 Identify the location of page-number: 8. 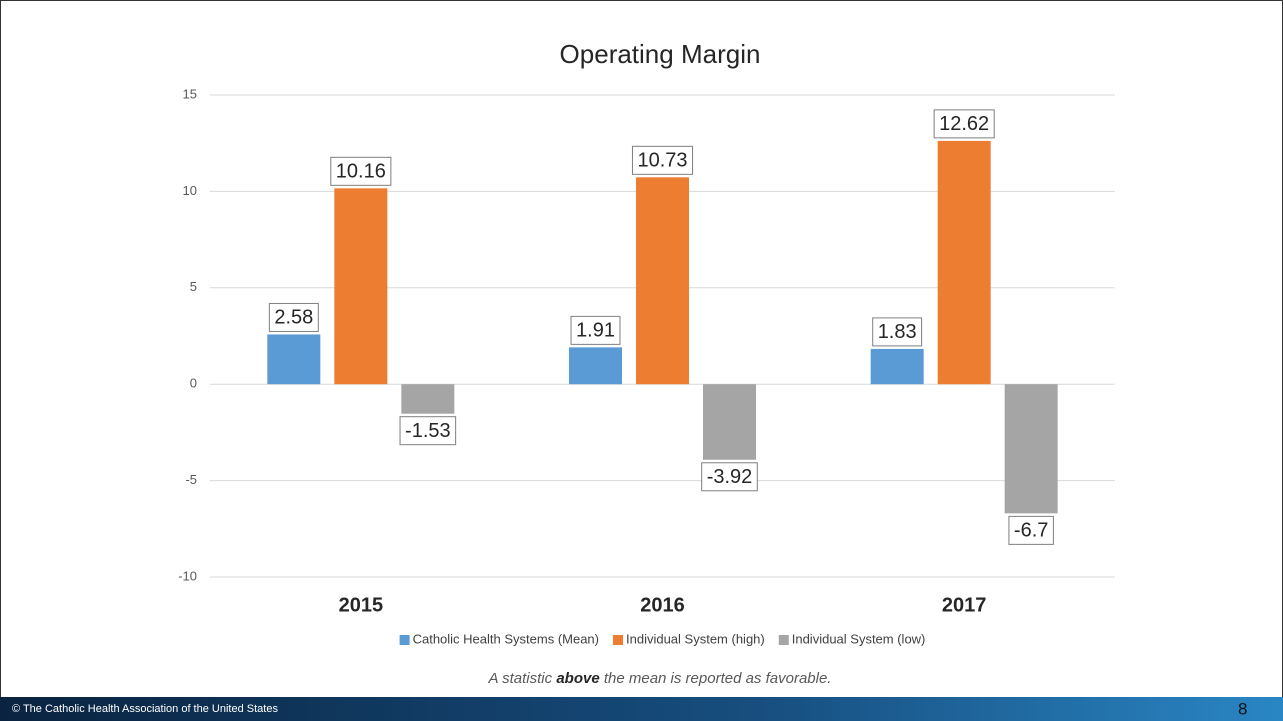
(1242, 708).